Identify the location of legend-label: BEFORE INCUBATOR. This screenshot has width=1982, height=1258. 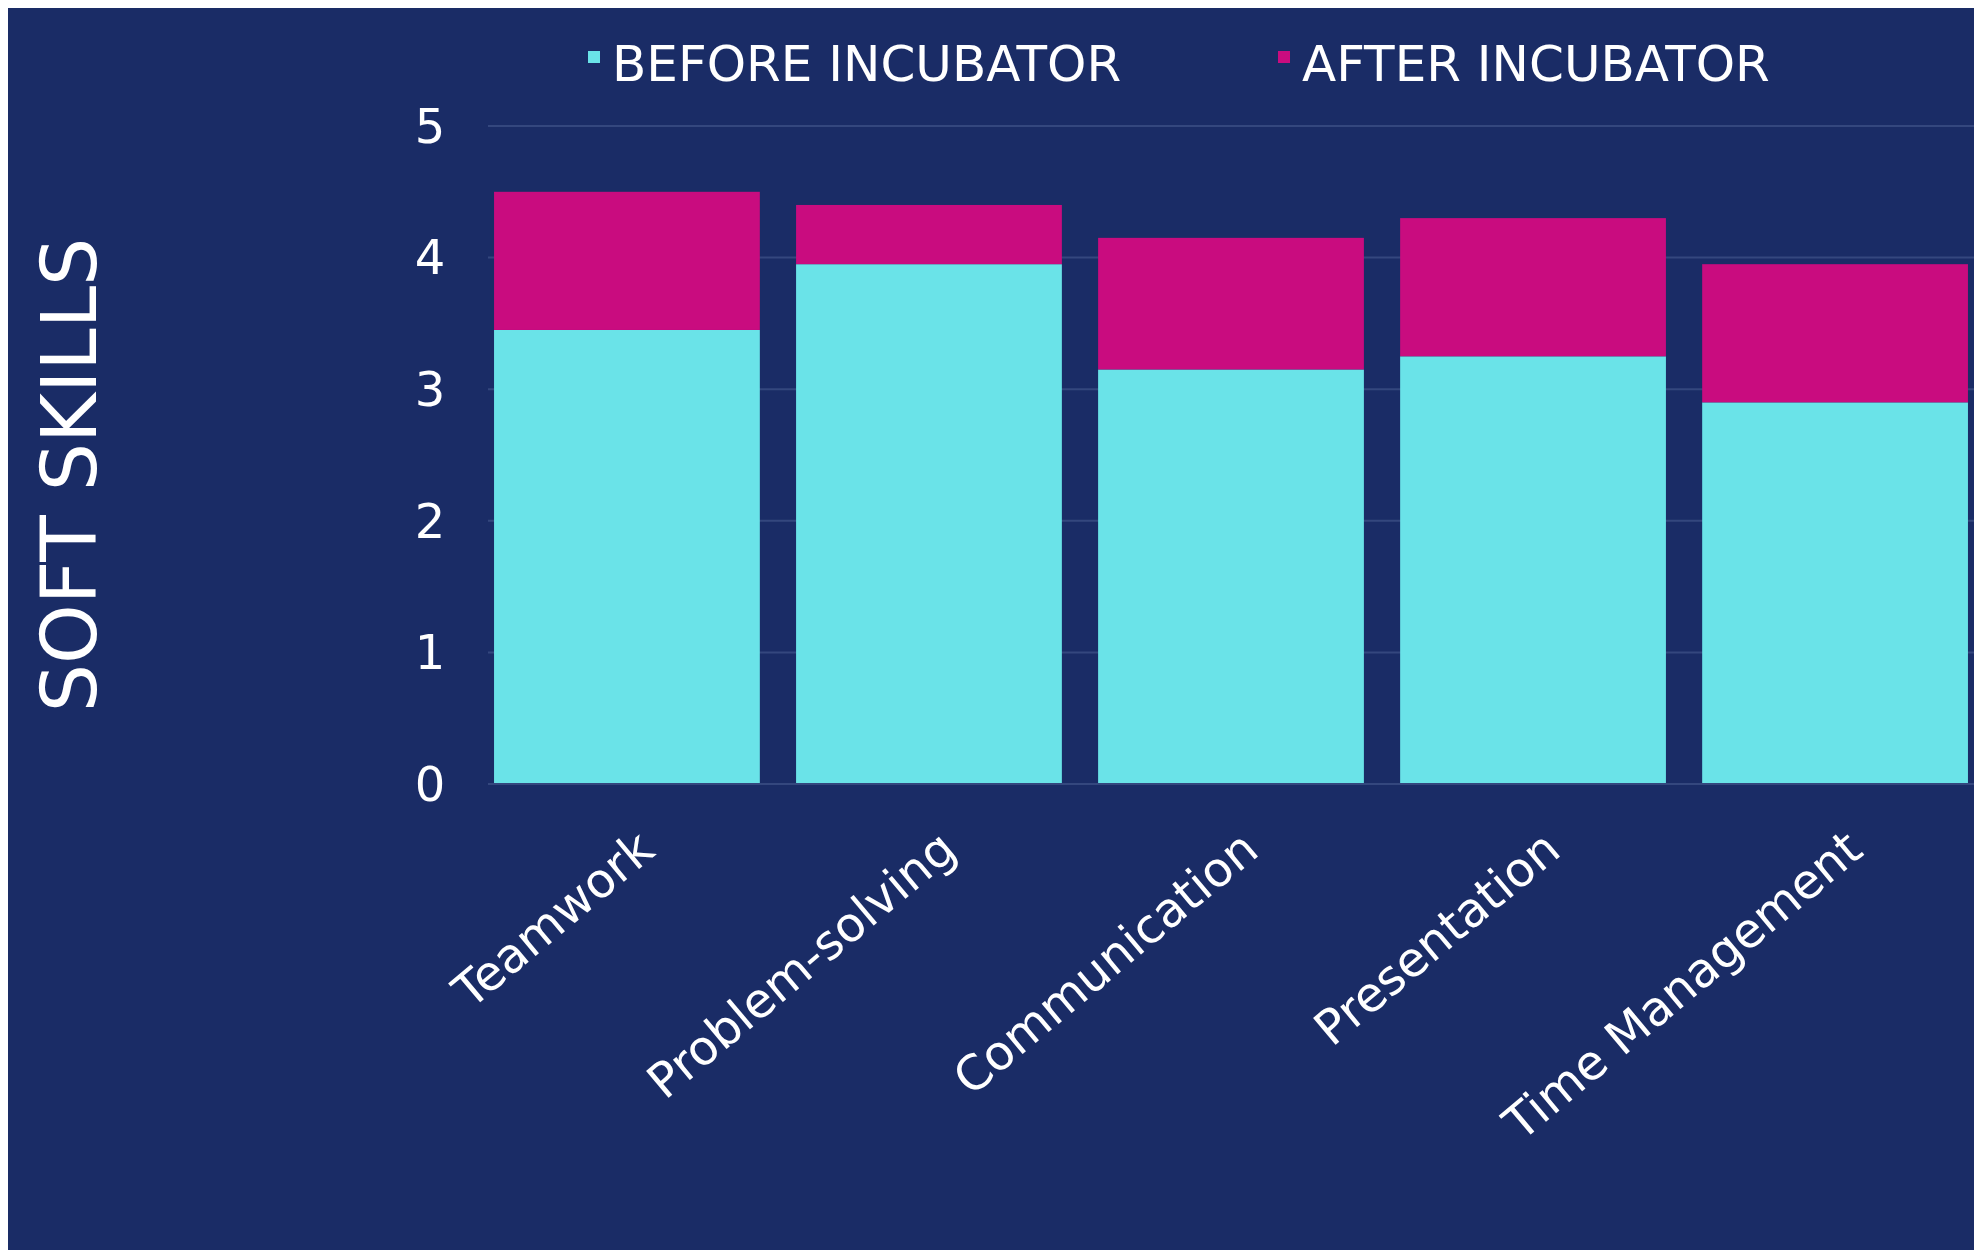
(867, 63).